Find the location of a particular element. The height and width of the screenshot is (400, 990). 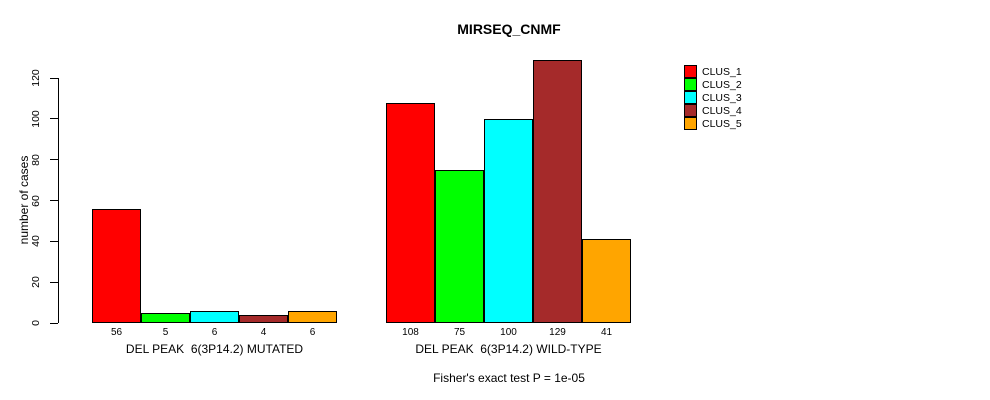

legend-label: CLUS_4 is located at coordinates (722, 110).